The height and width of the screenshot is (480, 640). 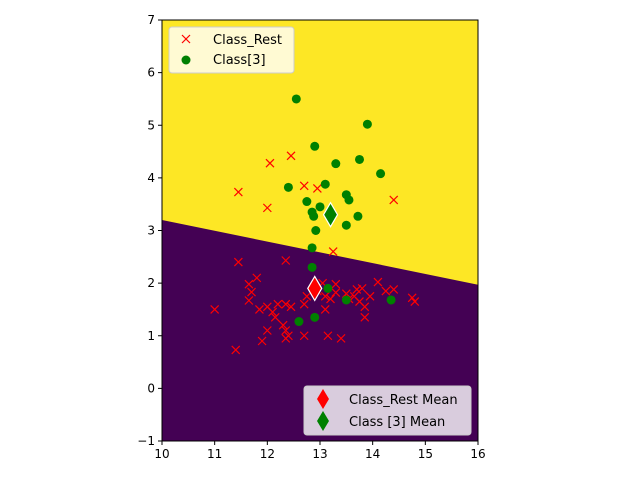 What do you see at coordinates (239, 60) in the screenshot?
I see `legend-entry-class-3: Class[3]` at bounding box center [239, 60].